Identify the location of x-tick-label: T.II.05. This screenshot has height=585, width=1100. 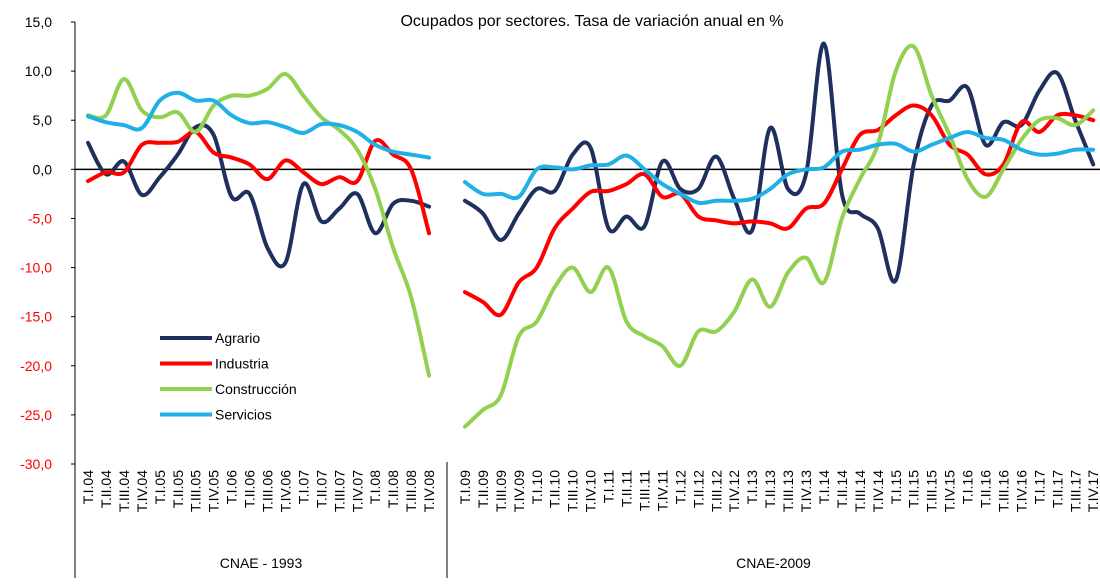
(178, 489).